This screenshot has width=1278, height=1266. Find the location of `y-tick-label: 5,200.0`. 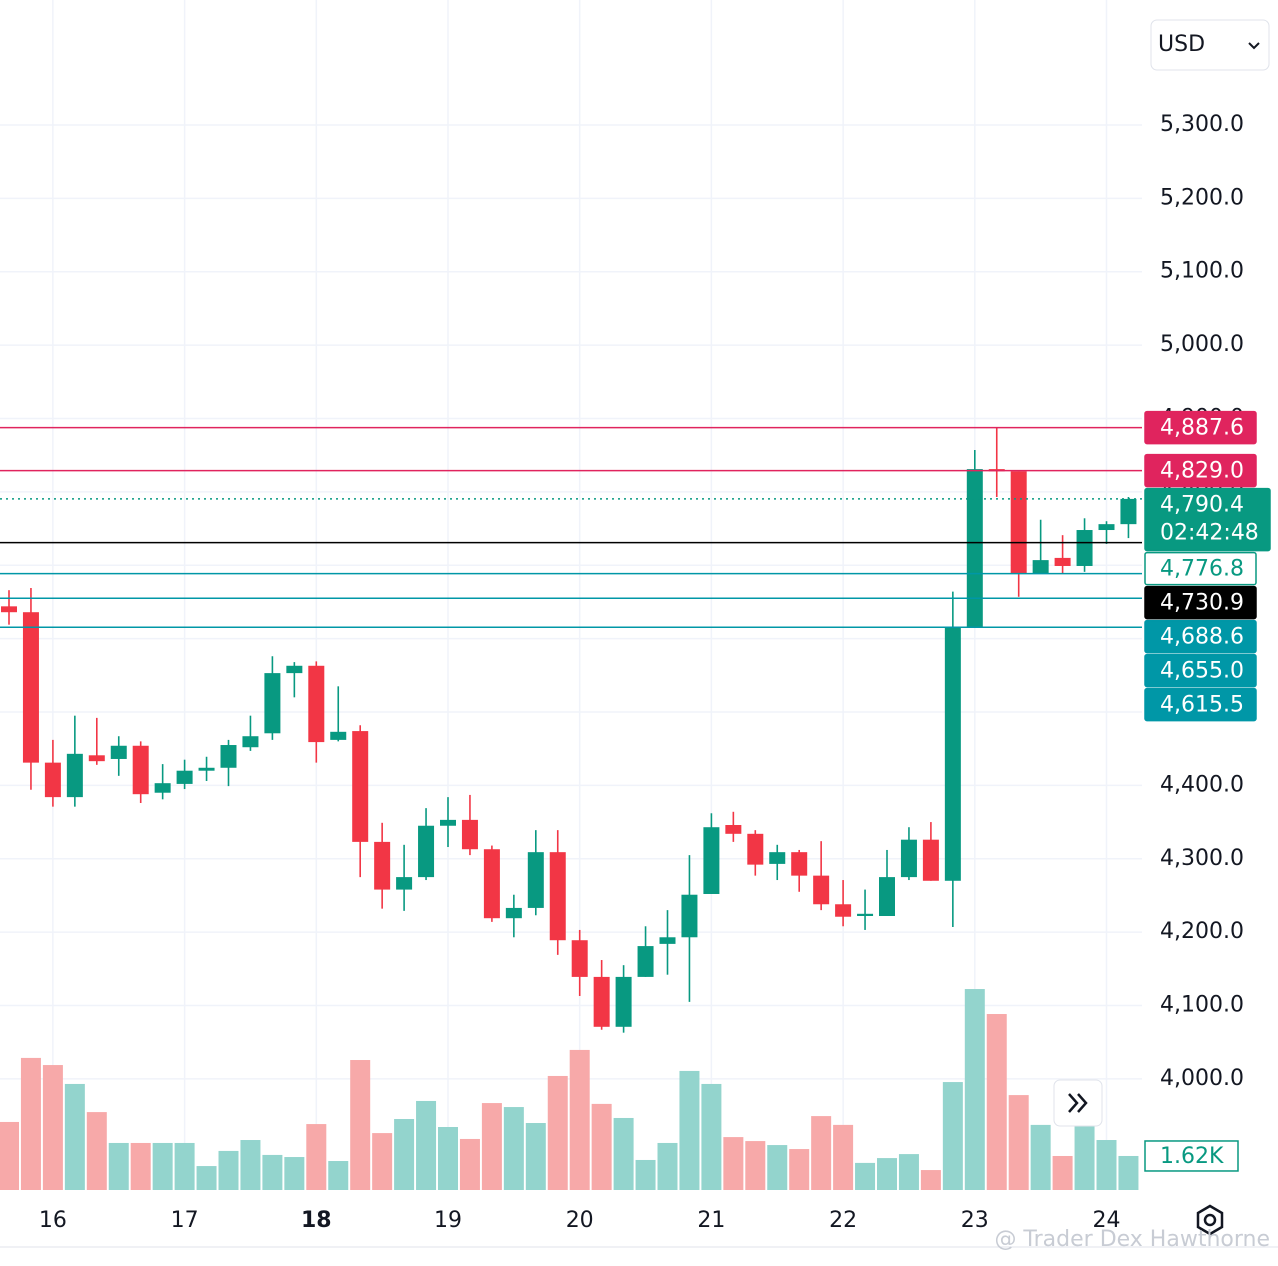

y-tick-label: 5,200.0 is located at coordinates (1202, 197).